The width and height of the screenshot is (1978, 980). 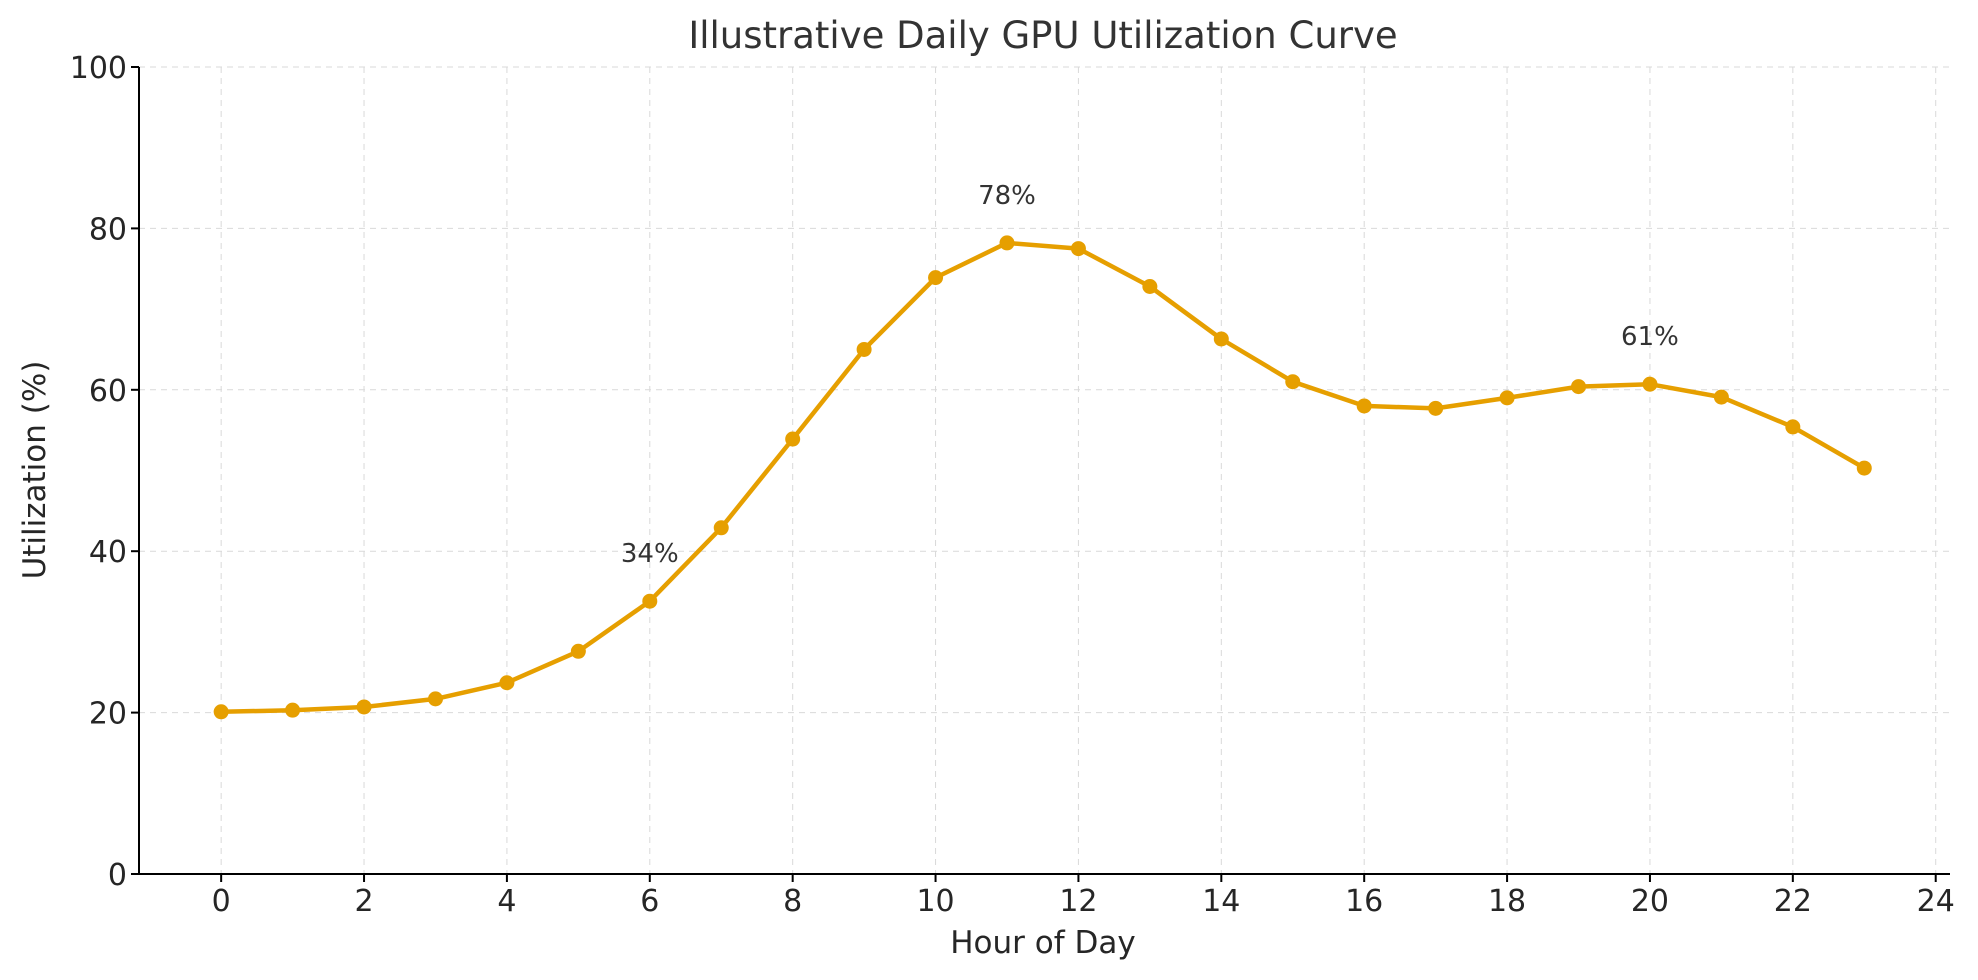 I want to click on x-tick-label: 10, so click(x=935, y=901).